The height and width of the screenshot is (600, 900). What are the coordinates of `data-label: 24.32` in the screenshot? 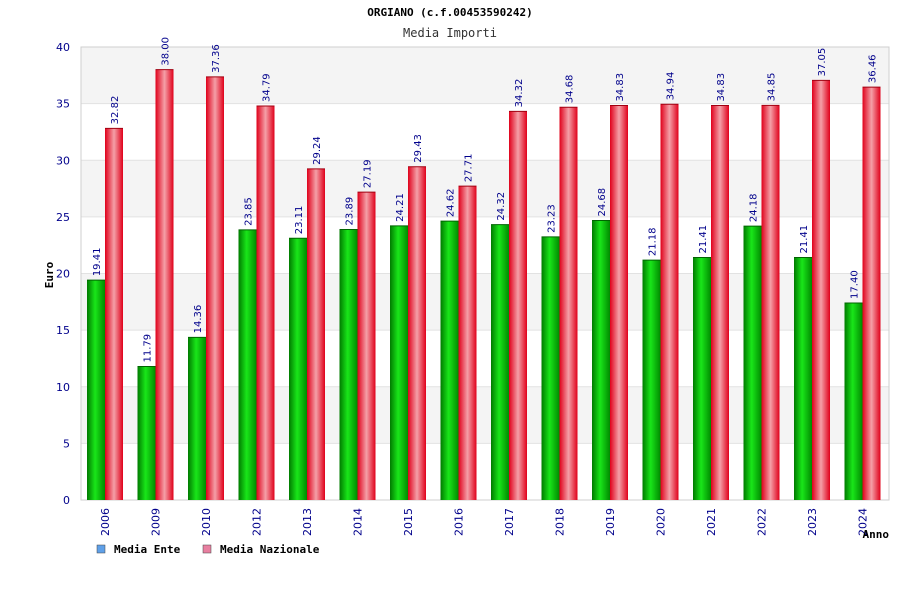 It's located at (501, 206).